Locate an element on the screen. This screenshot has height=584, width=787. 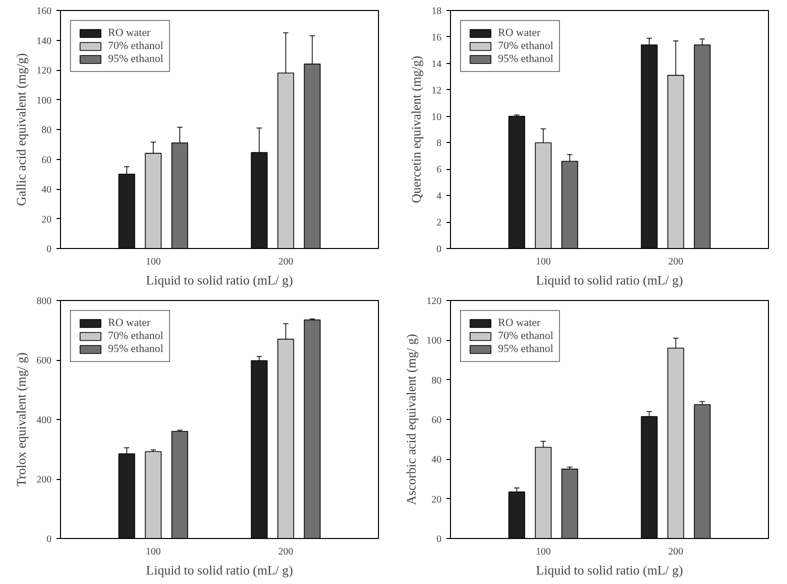
y-tick-label: 200 is located at coordinates (44, 480).